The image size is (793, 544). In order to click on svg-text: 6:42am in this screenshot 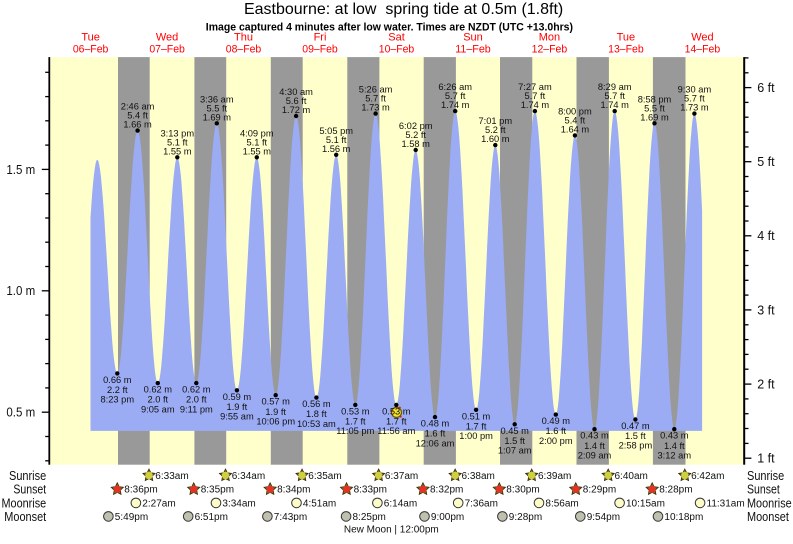, I will do `click(707, 476)`.